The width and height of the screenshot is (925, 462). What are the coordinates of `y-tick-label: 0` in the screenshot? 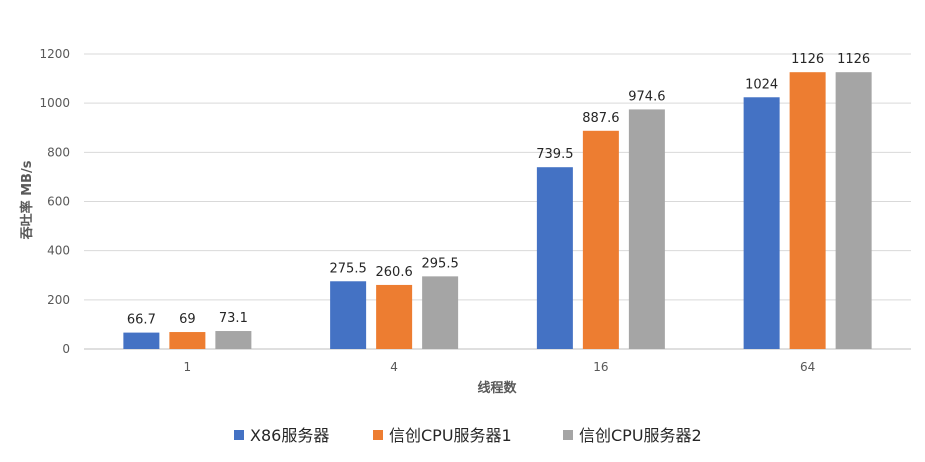 It's located at (66, 349).